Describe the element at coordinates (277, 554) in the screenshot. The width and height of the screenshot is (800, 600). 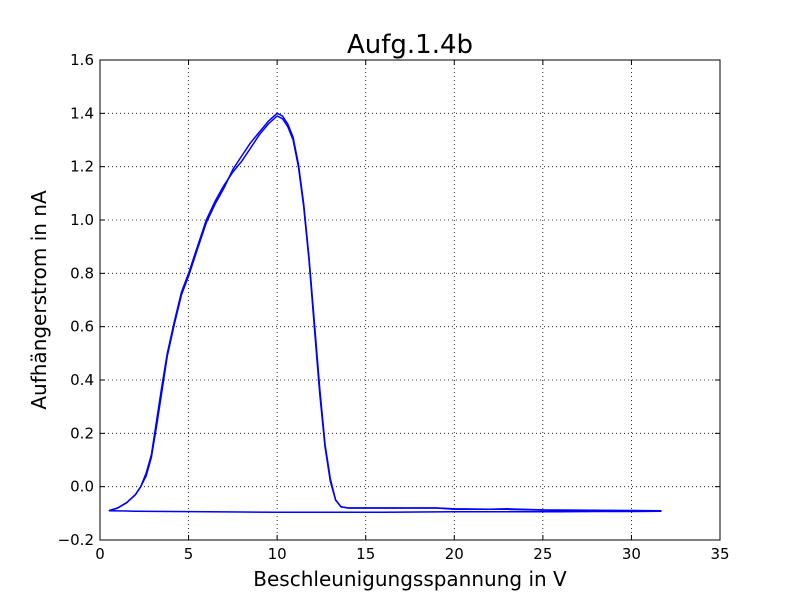
I see `x-tick-label: 10` at that location.